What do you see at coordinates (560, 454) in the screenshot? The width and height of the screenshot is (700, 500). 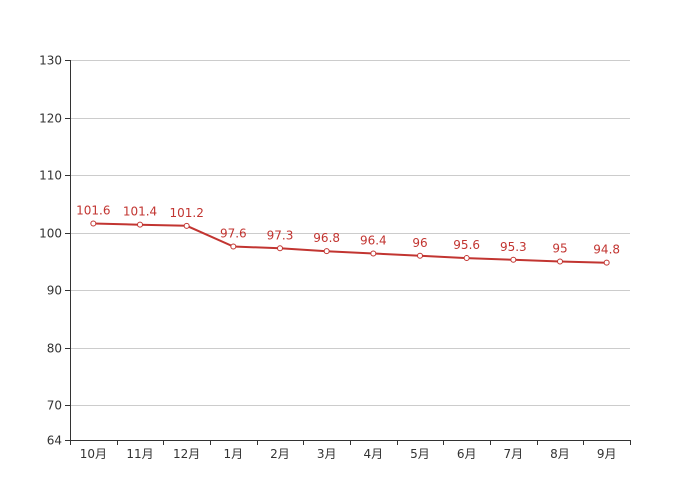 I see `x-tick-label: 8月` at bounding box center [560, 454].